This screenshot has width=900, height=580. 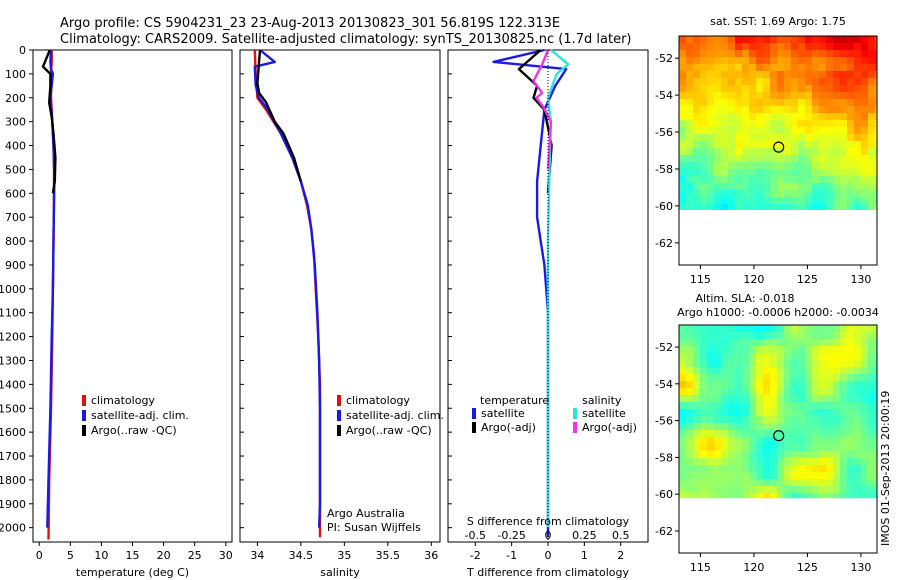 What do you see at coordinates (70, 555) in the screenshot?
I see `x-tick-label: 5` at bounding box center [70, 555].